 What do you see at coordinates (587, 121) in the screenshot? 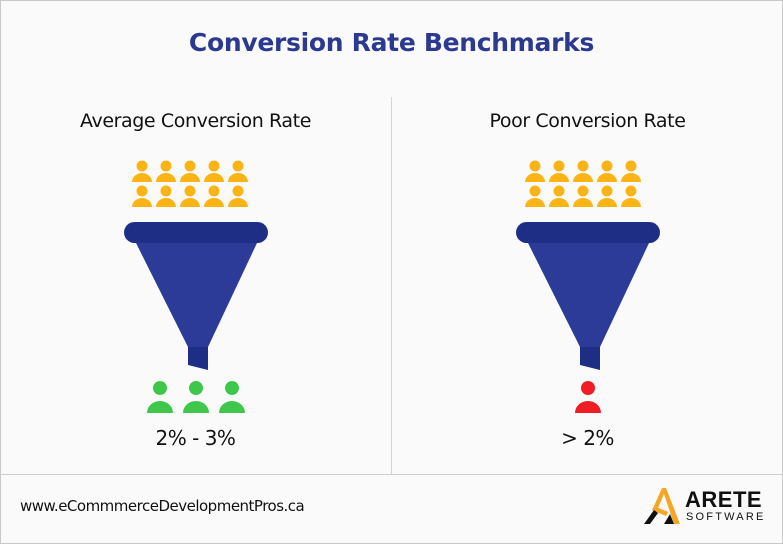
I see `poor-rate-heading: Poor Conversion Rate` at bounding box center [587, 121].